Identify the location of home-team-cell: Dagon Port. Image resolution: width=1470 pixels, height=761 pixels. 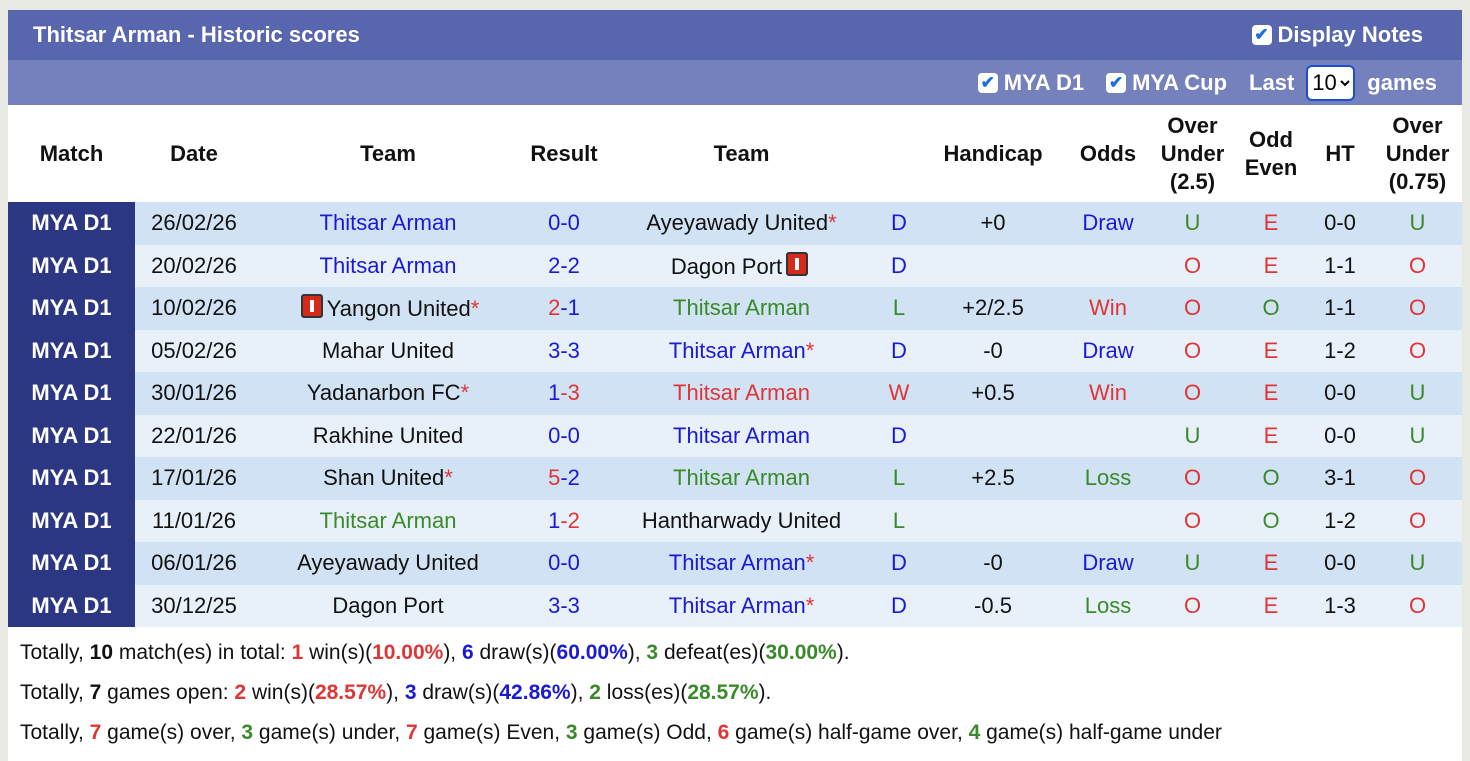
(388, 605).